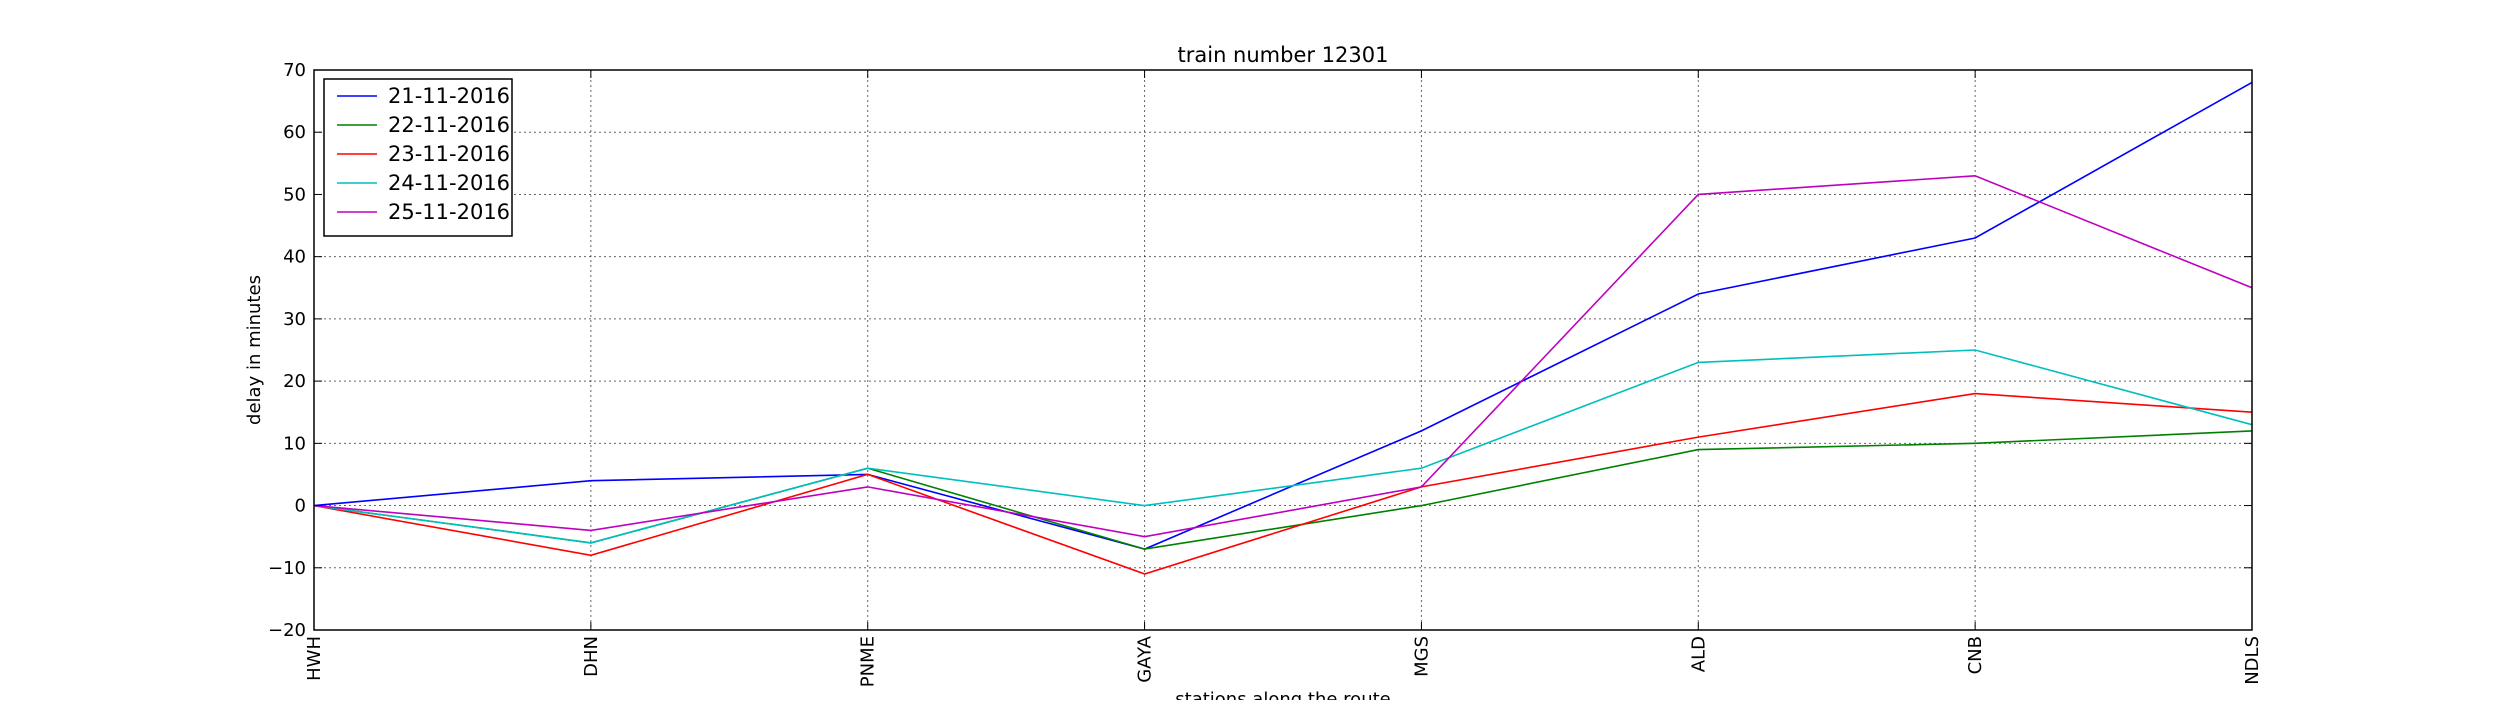  What do you see at coordinates (449, 125) in the screenshot?
I see `legend-label: 22-11-2016` at bounding box center [449, 125].